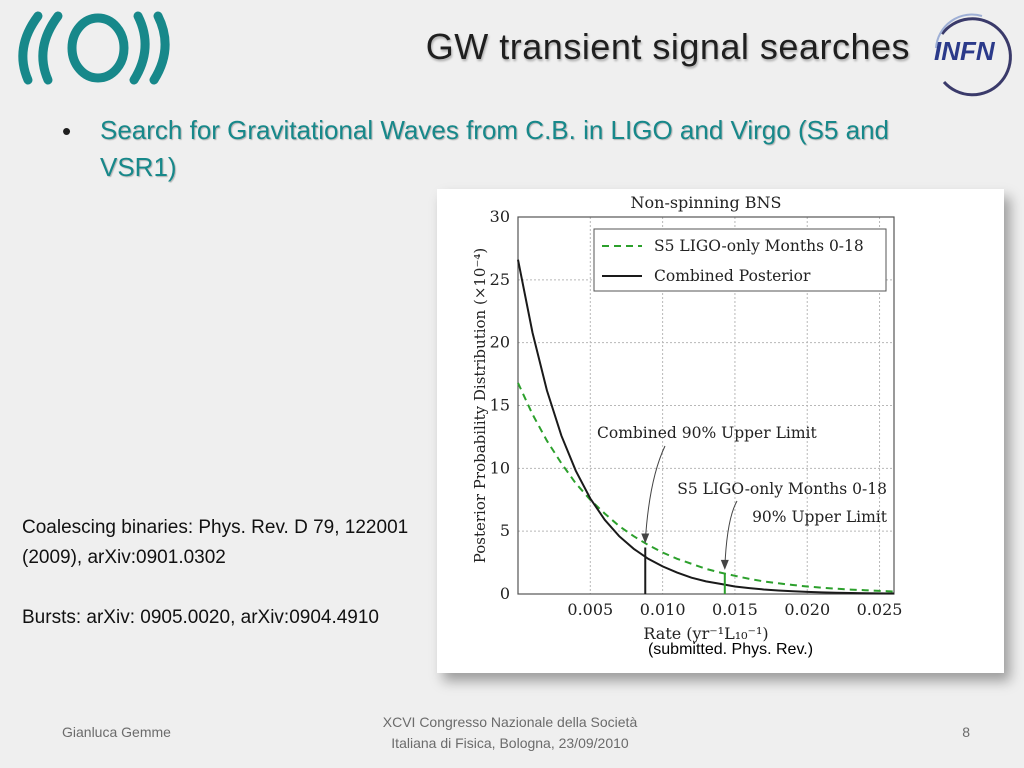 Image resolution: width=1024 pixels, height=768 pixels. I want to click on y-tick-label: 5, so click(505, 530).